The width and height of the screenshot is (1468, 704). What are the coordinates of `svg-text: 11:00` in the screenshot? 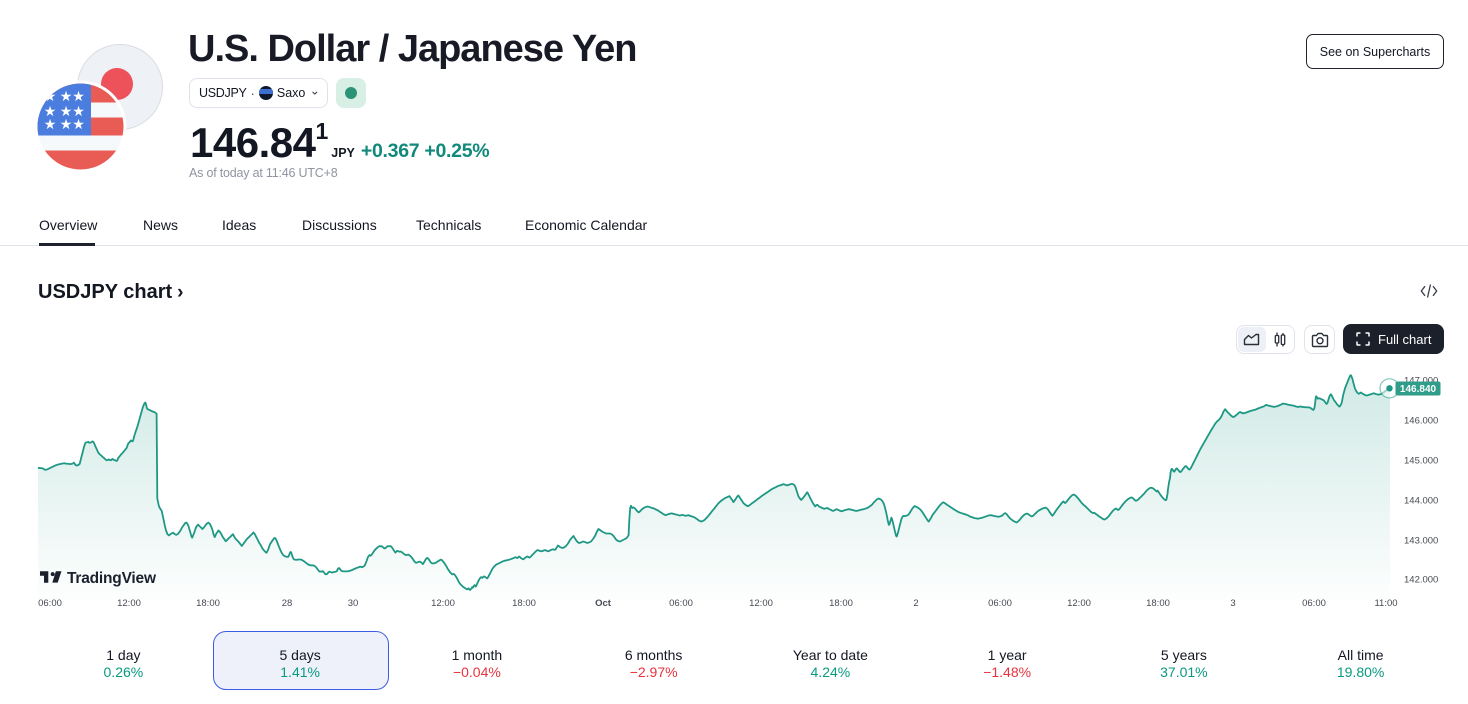 It's located at (1385, 603).